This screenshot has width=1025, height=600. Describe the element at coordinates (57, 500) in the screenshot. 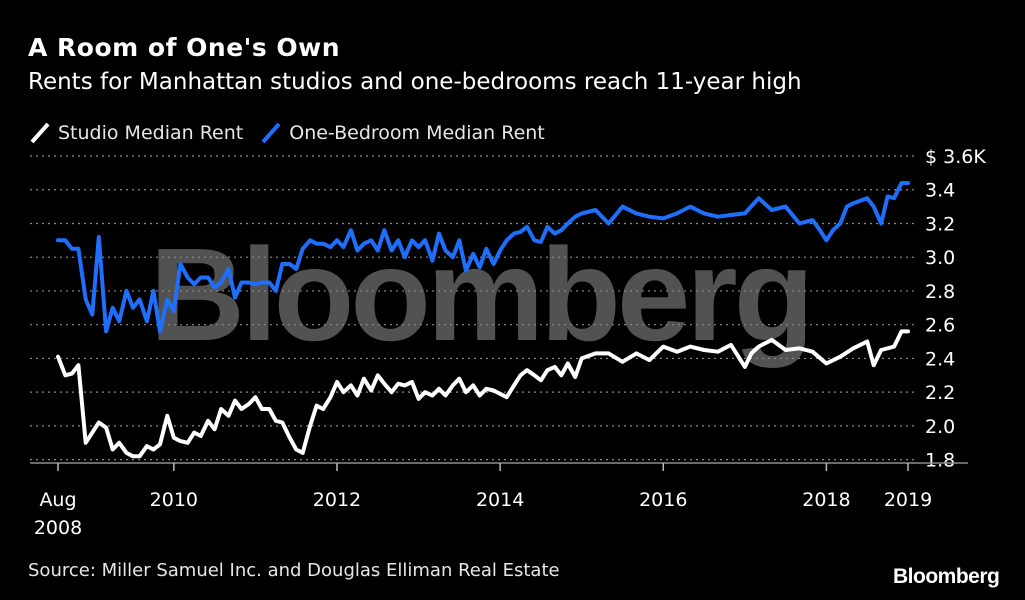

I see `x-tick-label: Aug` at that location.